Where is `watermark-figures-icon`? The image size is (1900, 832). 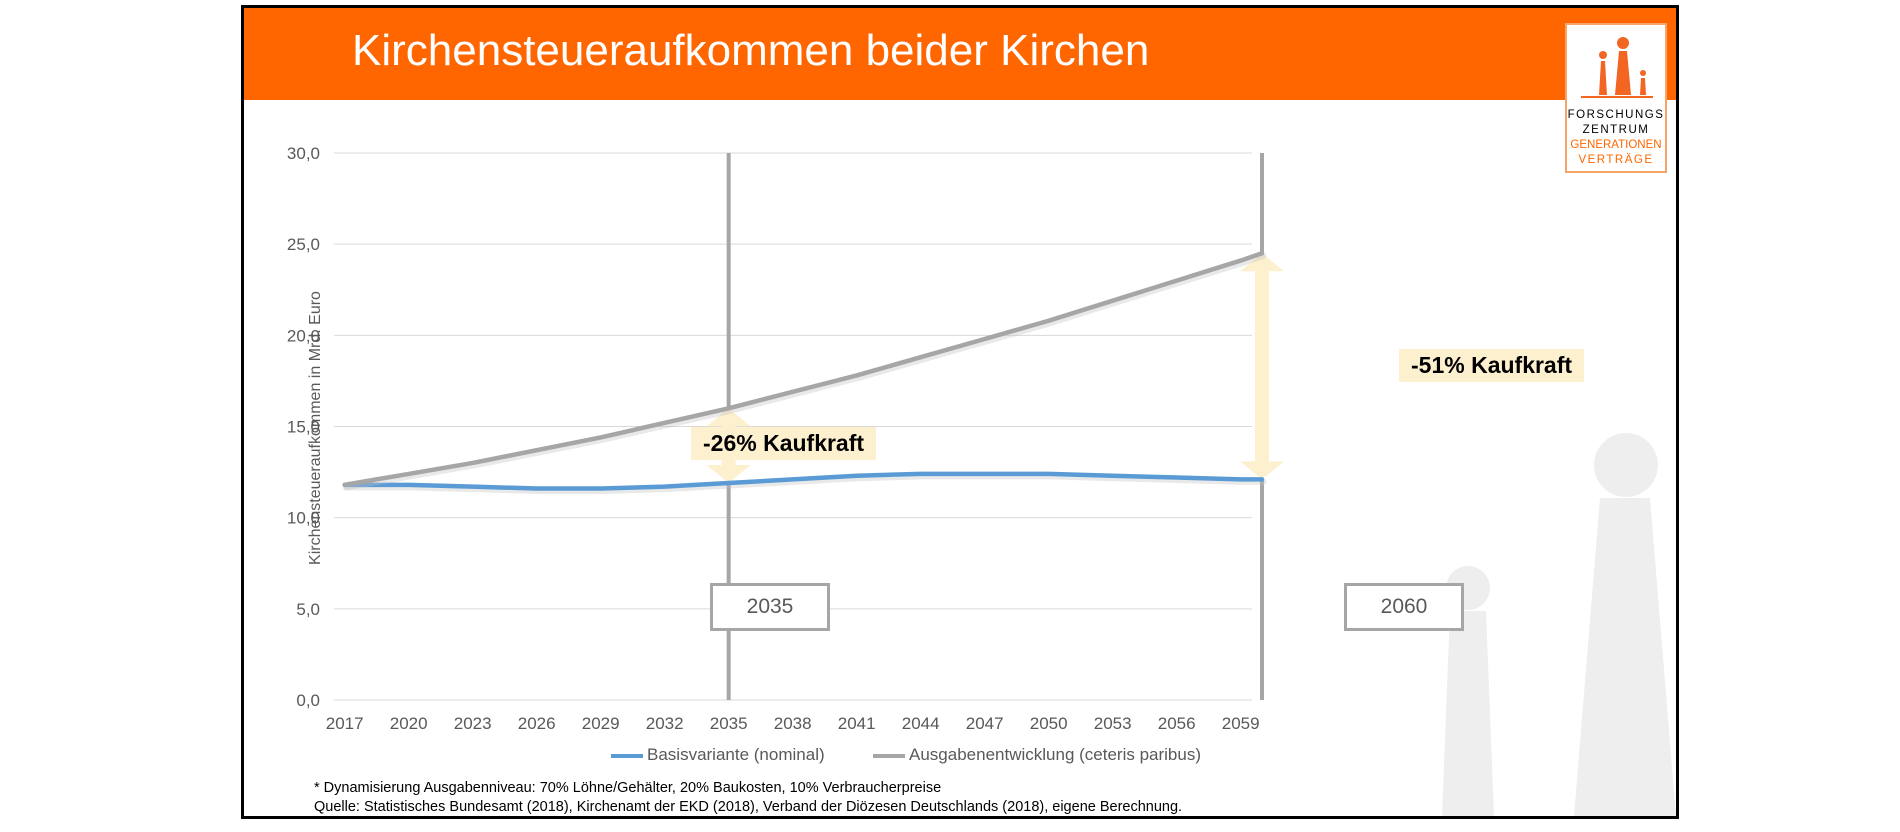
watermark-figures-icon is located at coordinates (1559, 624).